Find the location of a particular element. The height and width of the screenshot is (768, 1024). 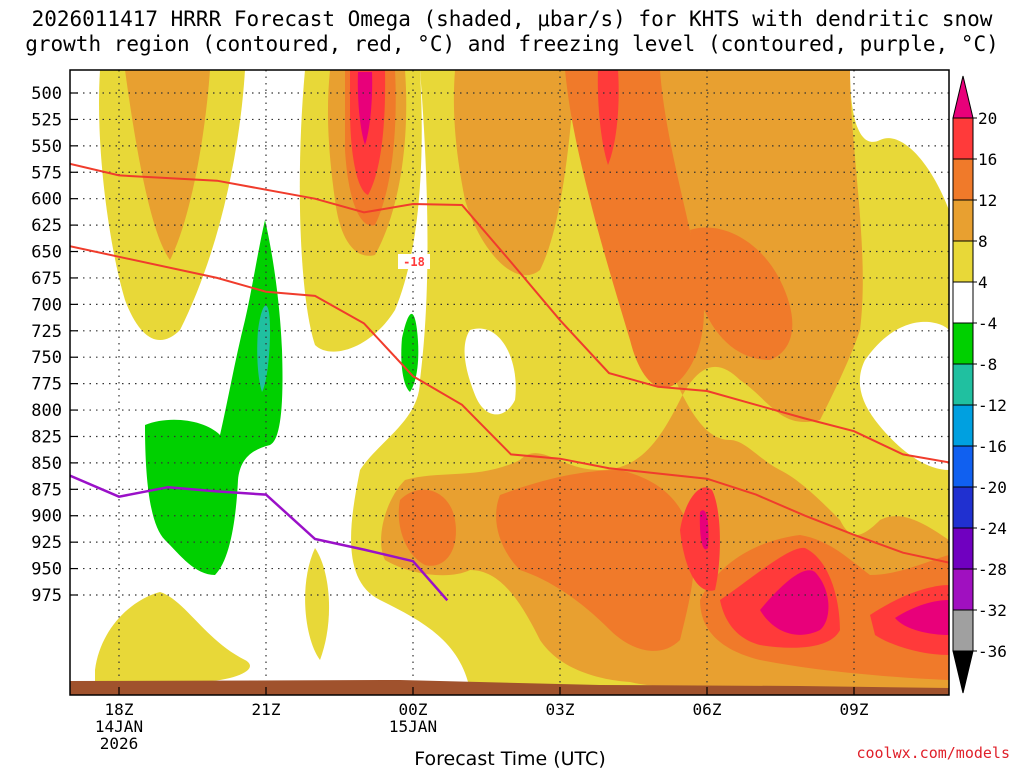

colorbar-top-tip is located at coordinates (963, 97).